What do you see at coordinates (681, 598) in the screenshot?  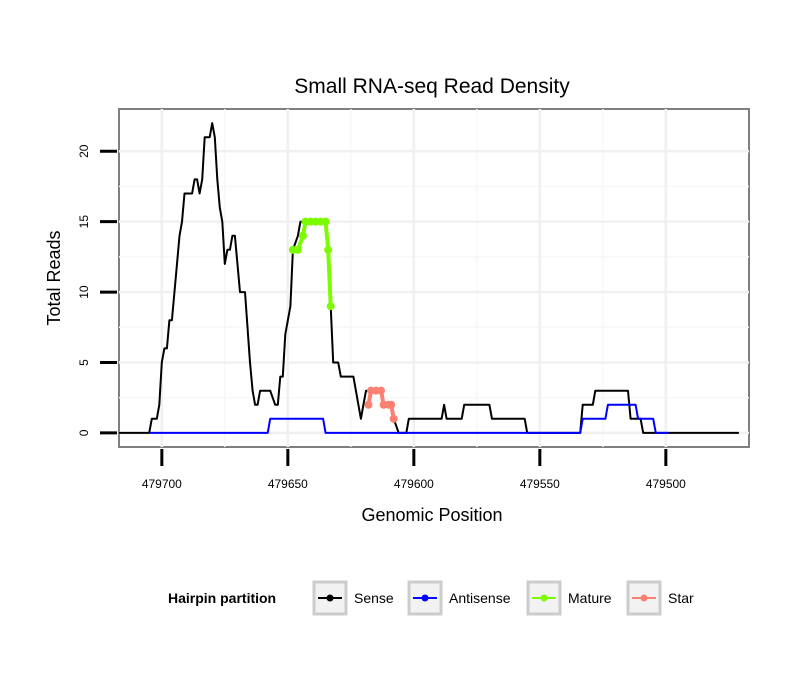 I see `legend-label-star: Star` at bounding box center [681, 598].